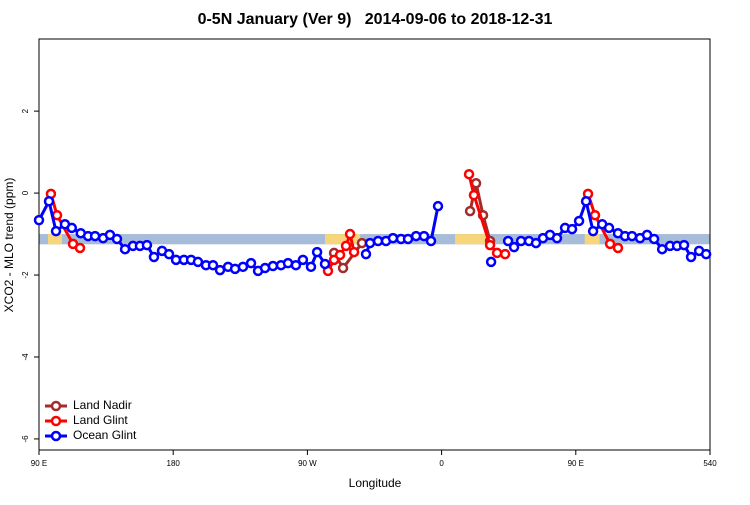 The image size is (750, 505). Describe the element at coordinates (441, 463) in the screenshot. I see `x-tick-label: 0` at that location.